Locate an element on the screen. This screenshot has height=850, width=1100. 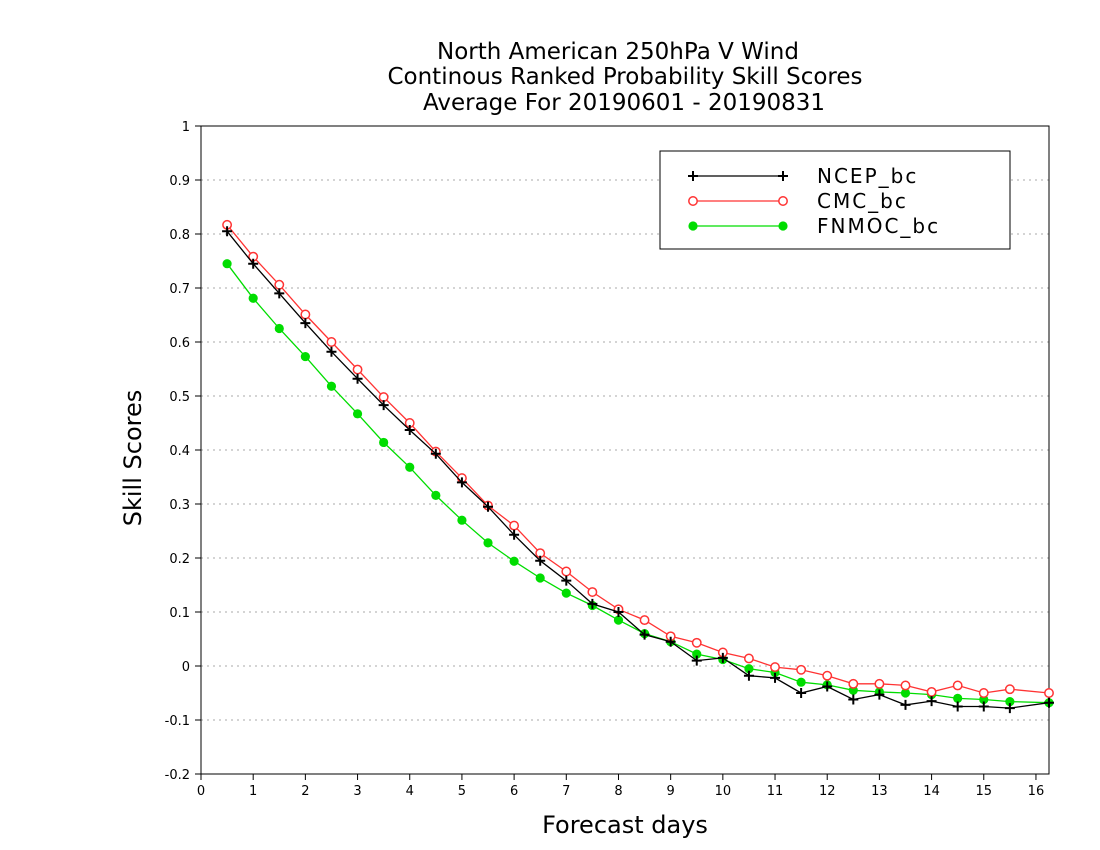
x-tick-label: 8 is located at coordinates (618, 791).